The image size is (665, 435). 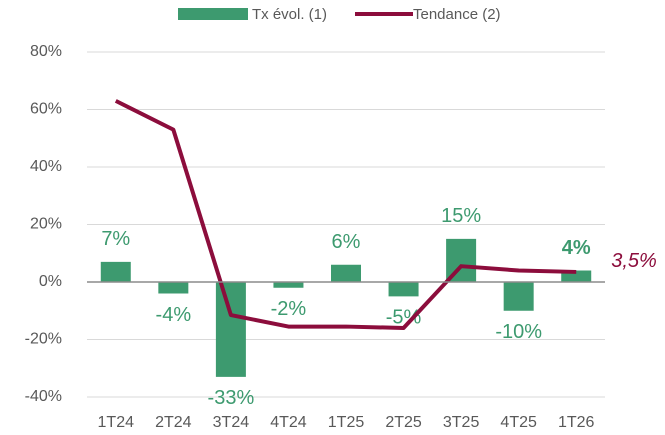 What do you see at coordinates (634, 261) in the screenshot?
I see `data-label: 3,5%` at bounding box center [634, 261].